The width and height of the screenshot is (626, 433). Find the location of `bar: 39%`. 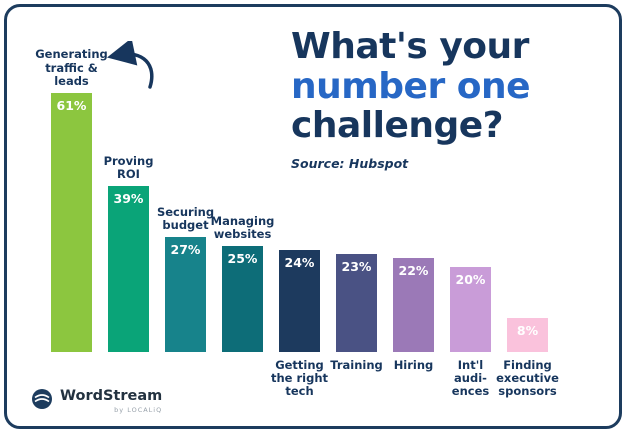

bar: 39% is located at coordinates (128, 269).